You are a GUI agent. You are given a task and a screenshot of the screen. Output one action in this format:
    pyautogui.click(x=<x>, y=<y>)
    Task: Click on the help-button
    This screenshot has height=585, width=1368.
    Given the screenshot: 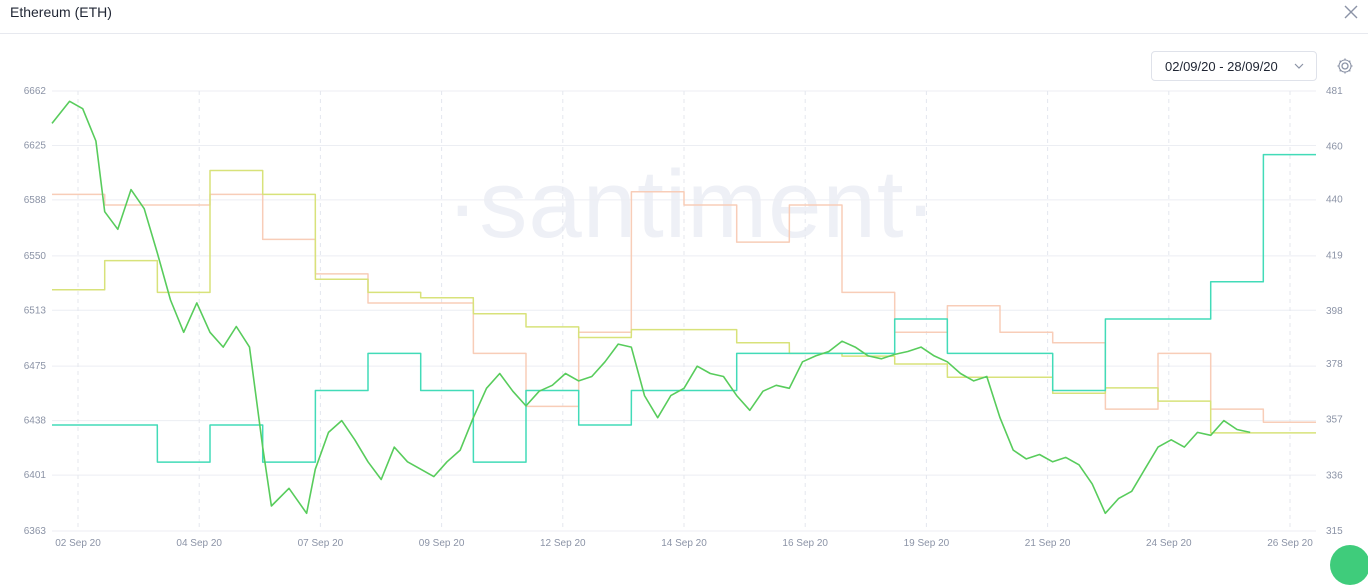 What is the action you would take?
    pyautogui.click(x=1349, y=565)
    